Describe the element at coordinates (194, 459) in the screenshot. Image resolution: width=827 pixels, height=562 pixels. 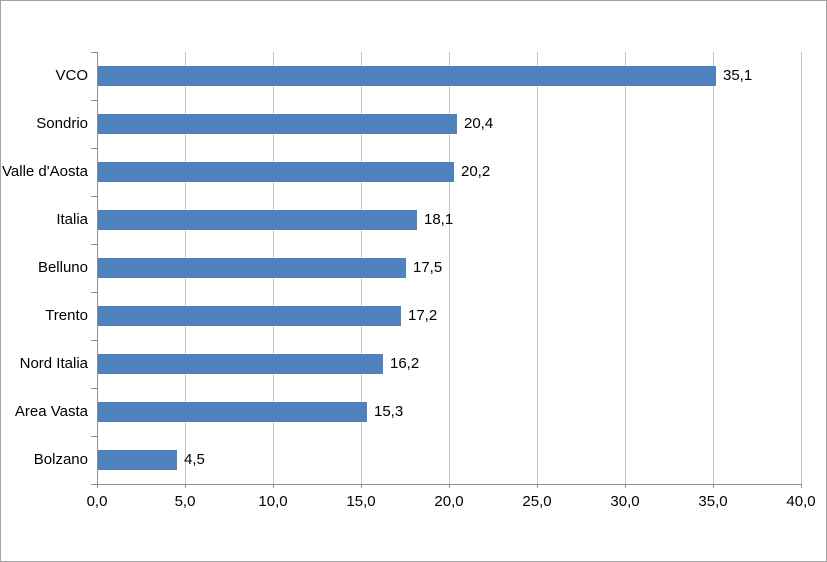
I see `value-label: 4,5` at that location.